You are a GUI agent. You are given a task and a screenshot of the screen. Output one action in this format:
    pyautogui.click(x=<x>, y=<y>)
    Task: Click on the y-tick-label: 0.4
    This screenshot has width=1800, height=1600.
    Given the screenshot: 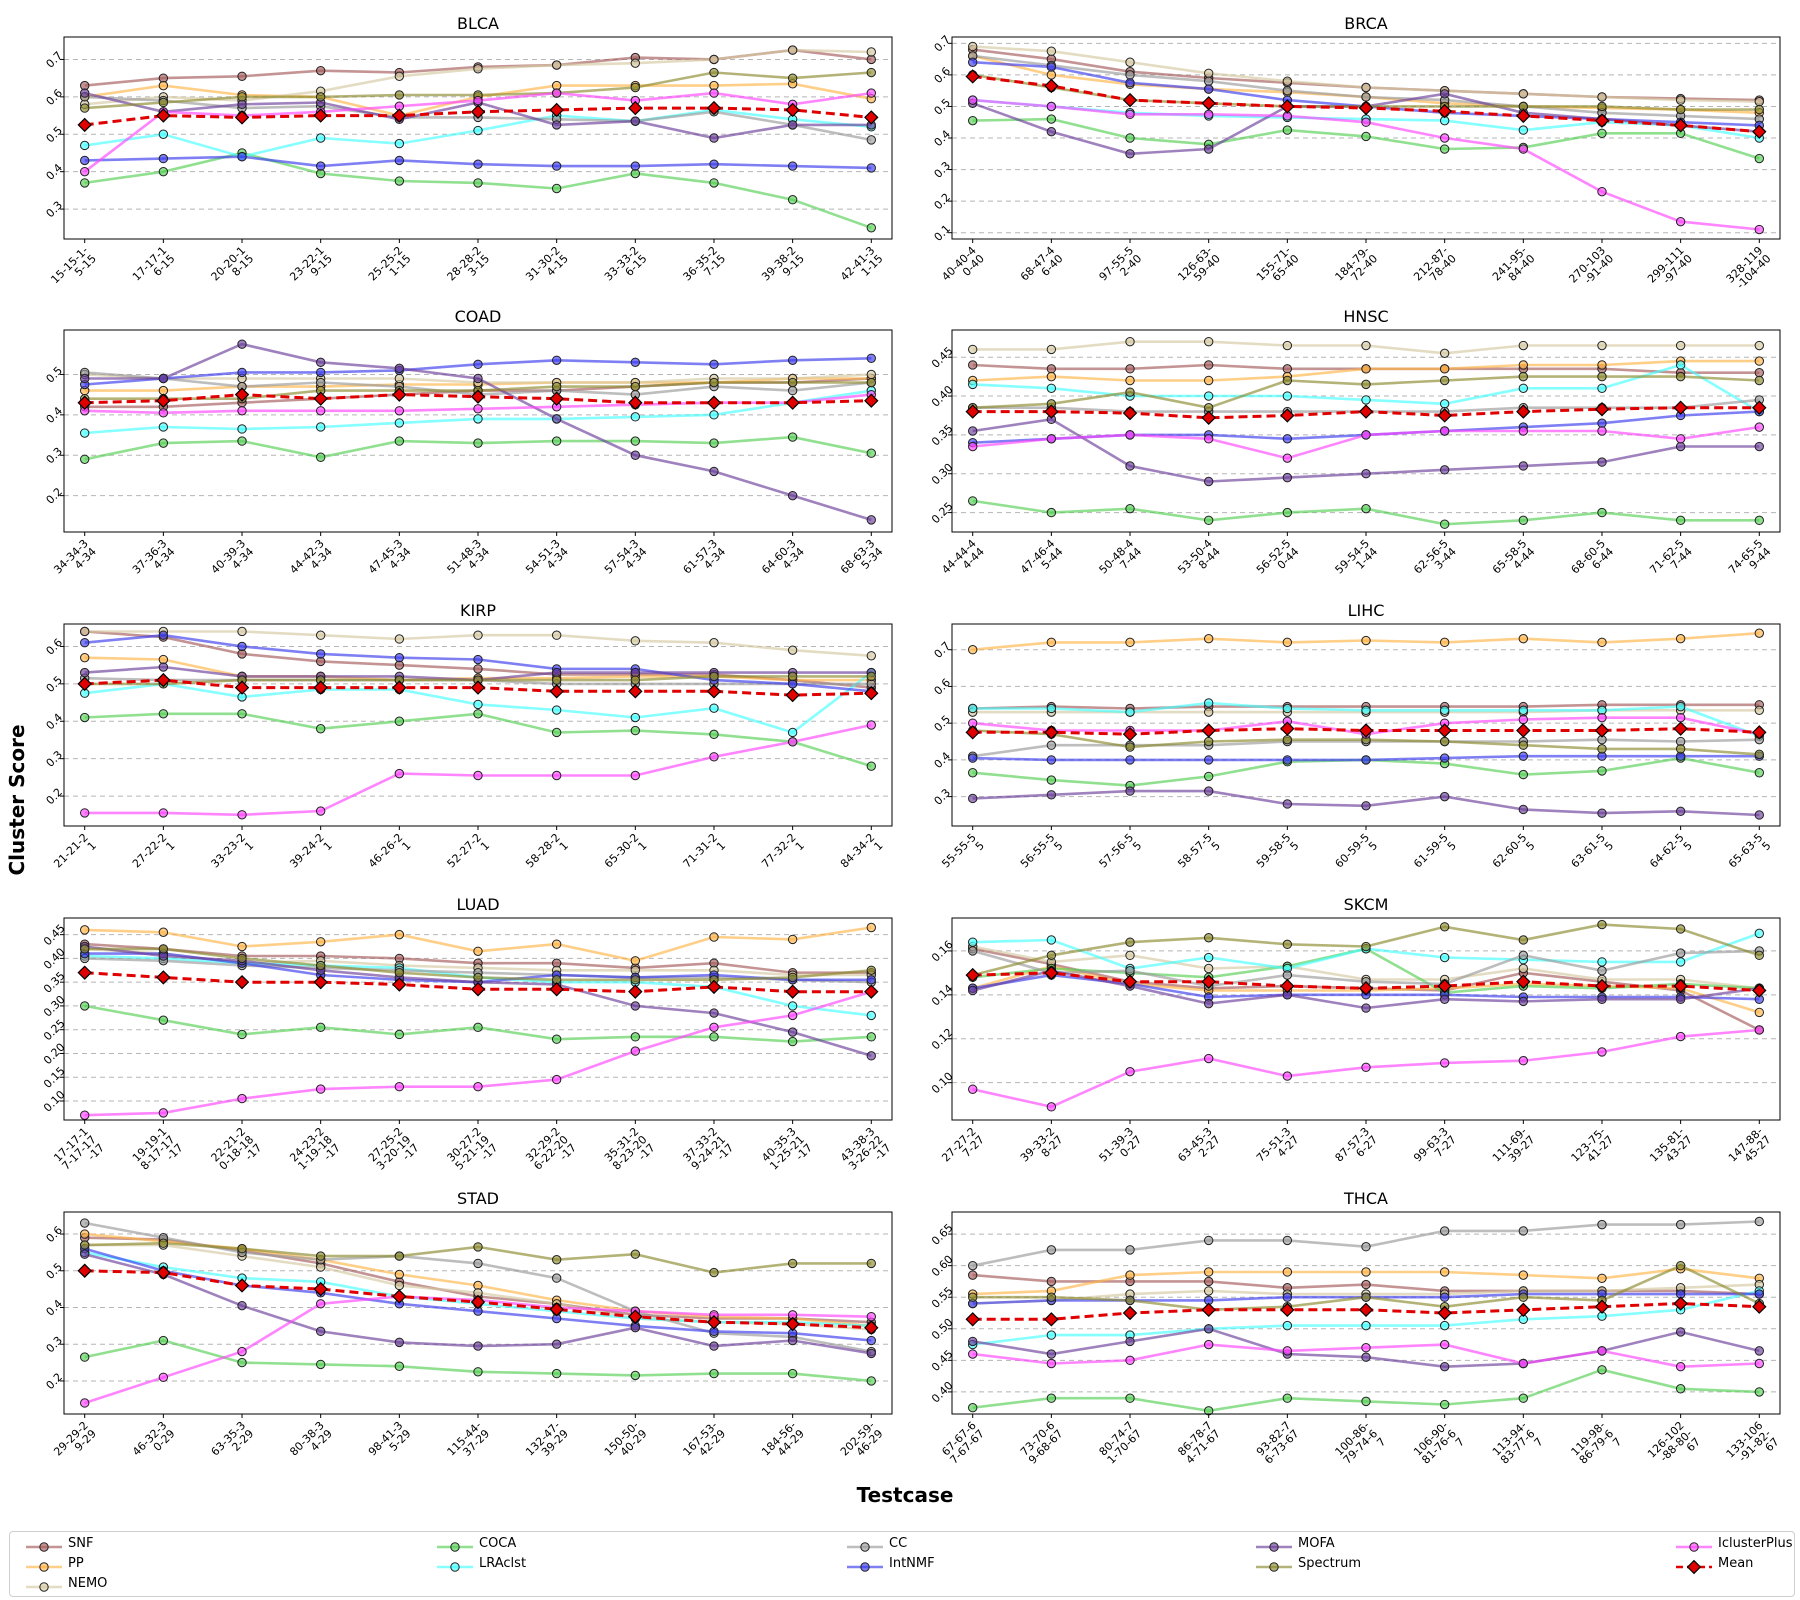 What is the action you would take?
    pyautogui.click(x=55, y=172)
    